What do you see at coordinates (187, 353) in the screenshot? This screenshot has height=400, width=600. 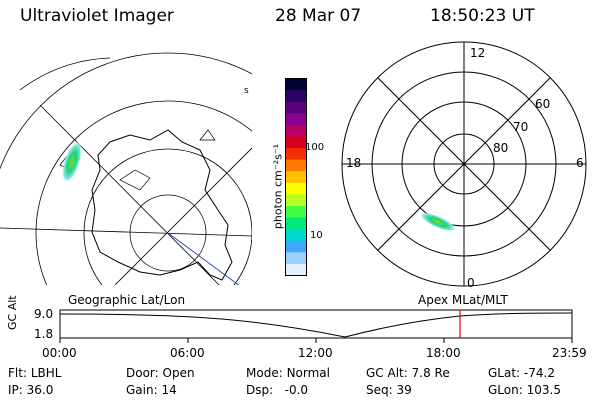 I see `time-tick-0600: 06:00` at bounding box center [187, 353].